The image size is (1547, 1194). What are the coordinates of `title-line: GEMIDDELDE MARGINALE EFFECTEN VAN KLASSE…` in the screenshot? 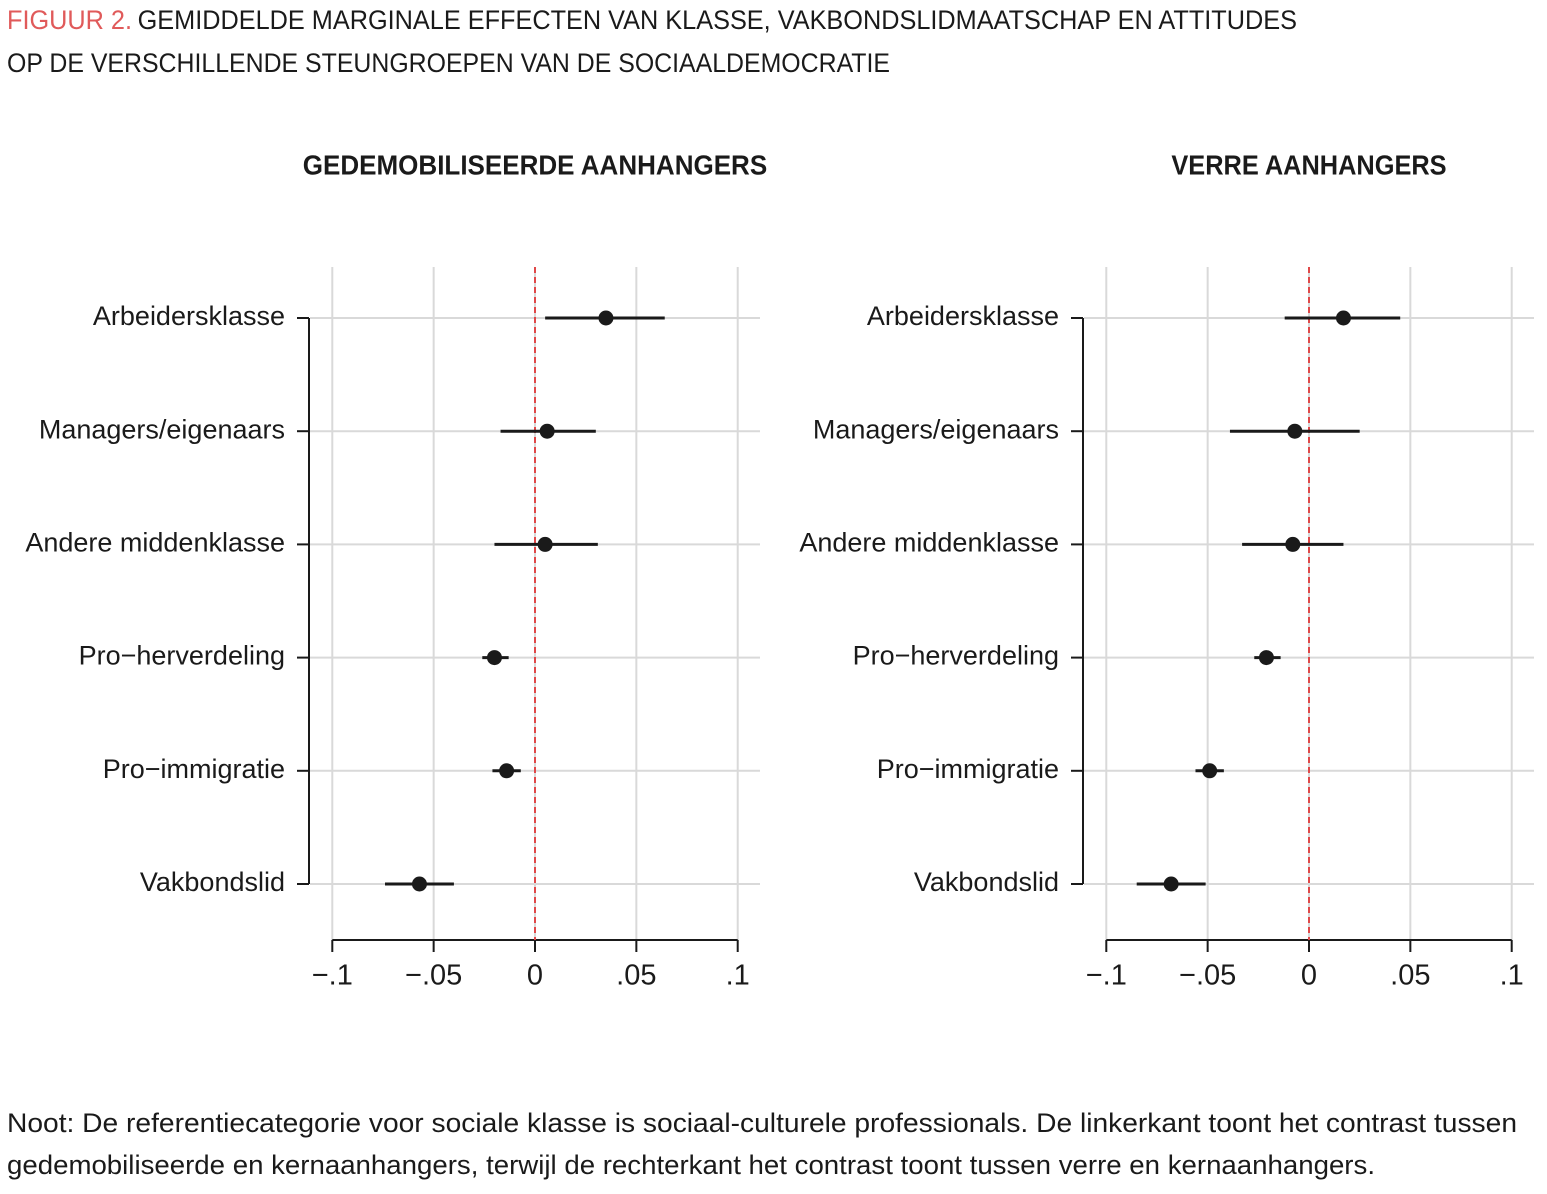 It's located at (717, 20).